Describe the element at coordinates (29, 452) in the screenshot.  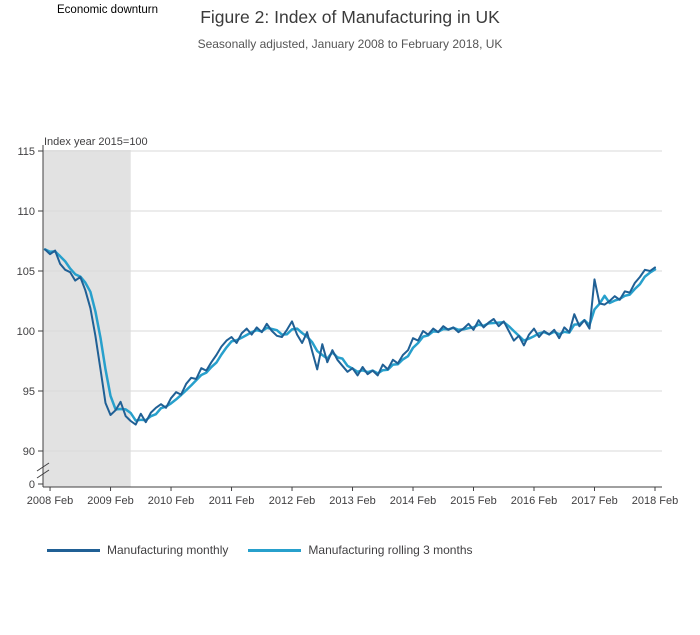
I see `svg-text: 90` at that location.